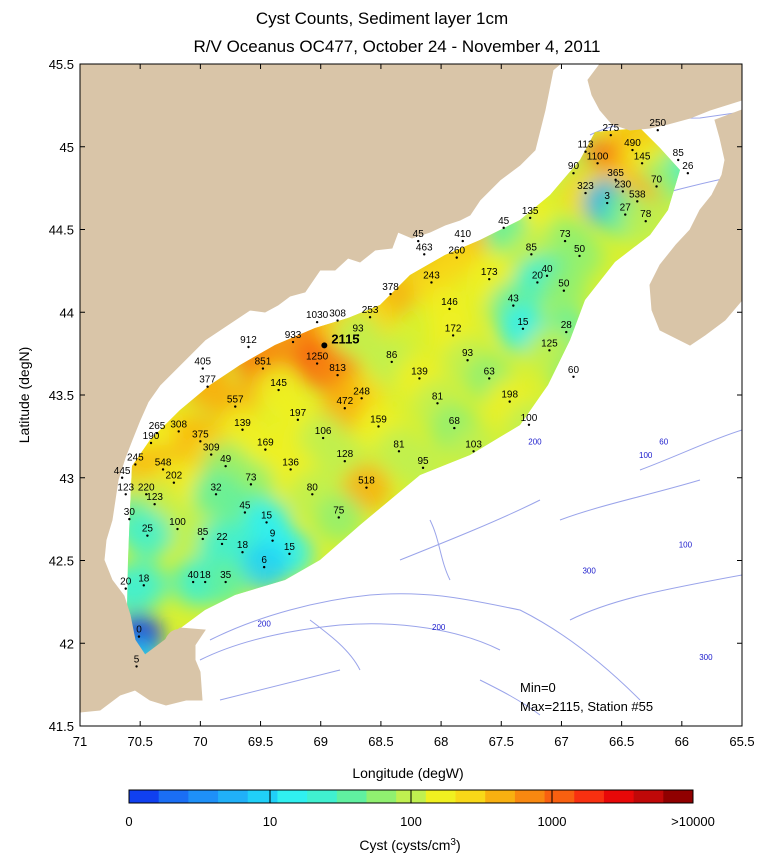  Describe the element at coordinates (547, 269) in the screenshot. I see `station-value: 40` at that location.